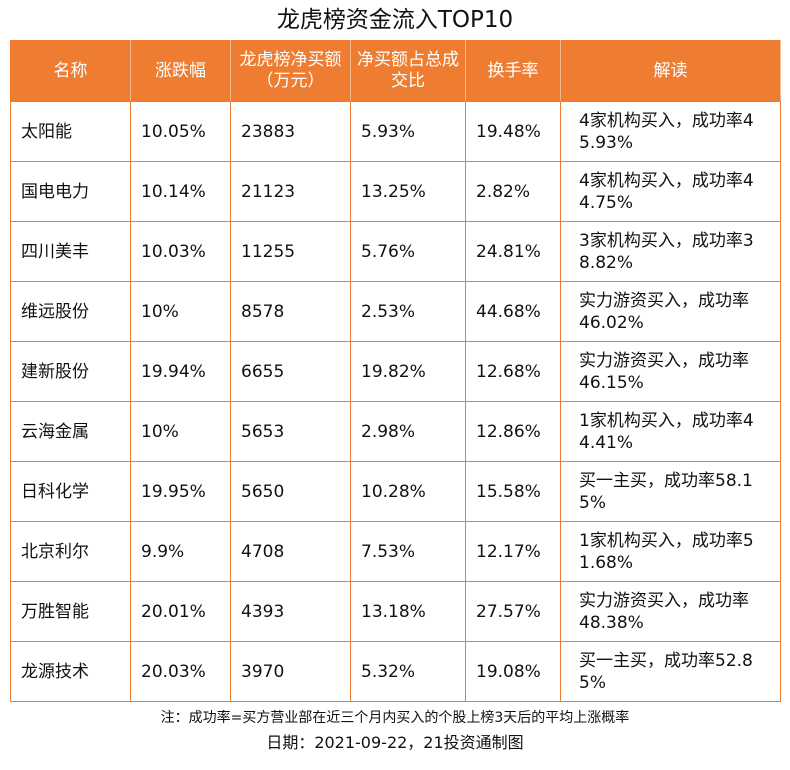 This screenshot has width=790, height=770. Describe the element at coordinates (290, 431) in the screenshot. I see `table-cell: 5653` at that location.